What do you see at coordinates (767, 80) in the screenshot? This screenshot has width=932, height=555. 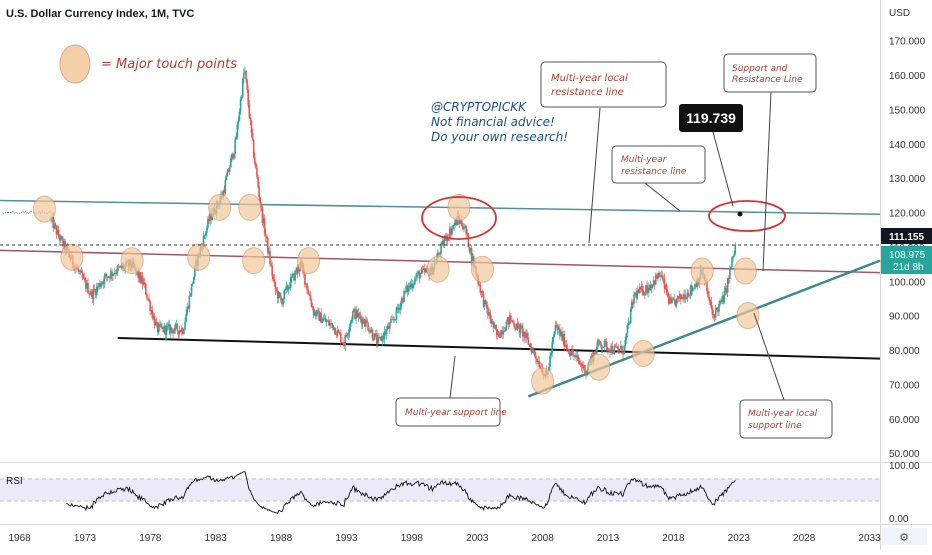 I see `callout-support-resistance-line2: Resistance Line` at bounding box center [767, 80].